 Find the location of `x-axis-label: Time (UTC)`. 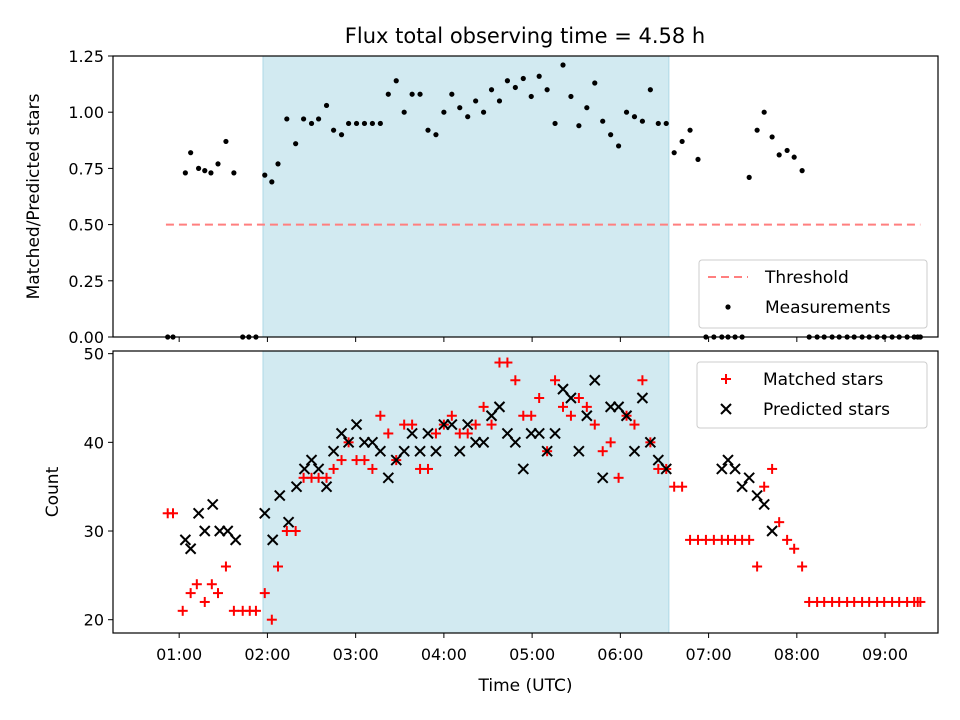

x-axis-label: Time (UTC) is located at coordinates (525, 686).